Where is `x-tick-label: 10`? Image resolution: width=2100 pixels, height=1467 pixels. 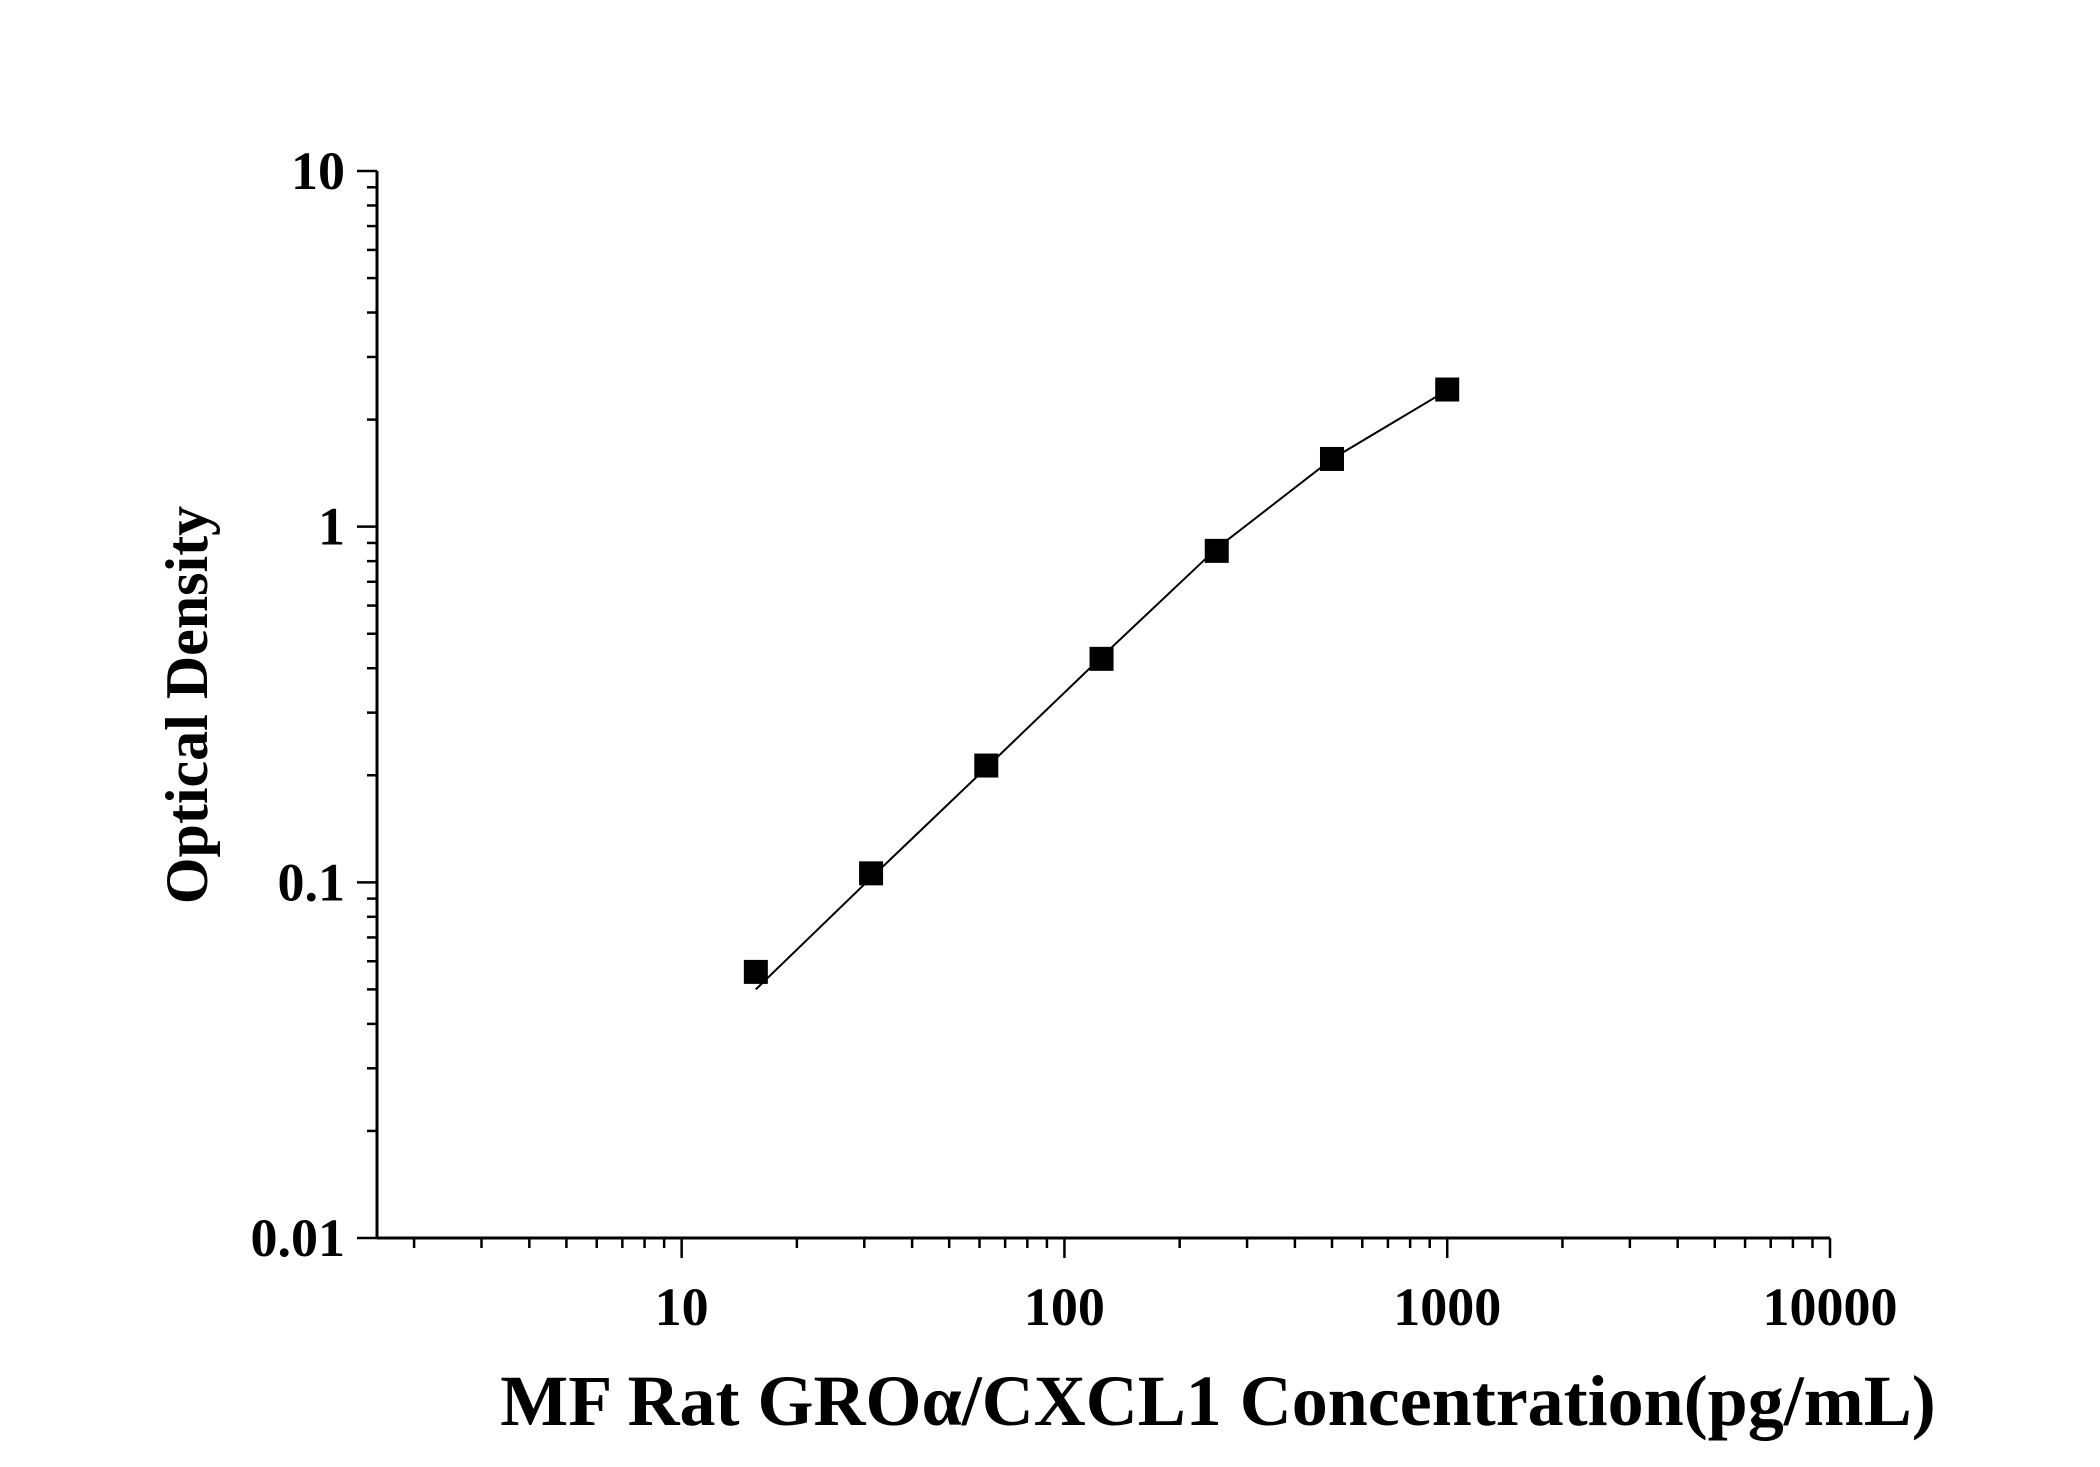
x-tick-label: 10 is located at coordinates (682, 1307).